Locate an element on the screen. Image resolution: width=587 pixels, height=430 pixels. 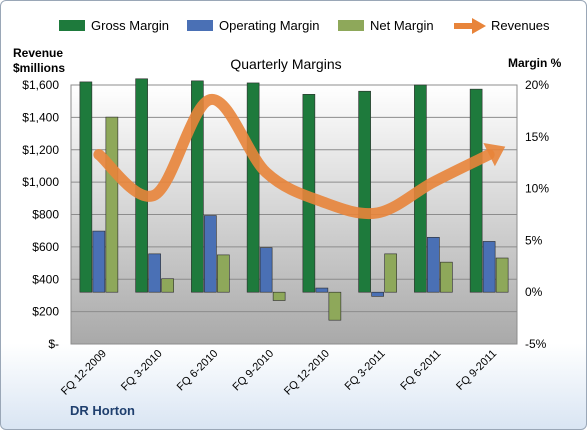
left-tick-label: $600 is located at coordinates (45, 247).